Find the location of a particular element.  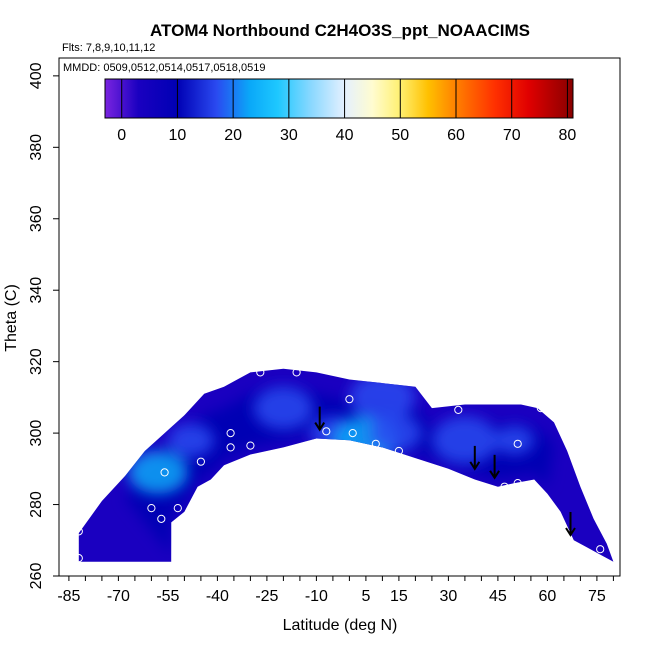

chart-title: ATOM4 Northbound C2H4O3S_ppt_NOAACIMS is located at coordinates (340, 30).